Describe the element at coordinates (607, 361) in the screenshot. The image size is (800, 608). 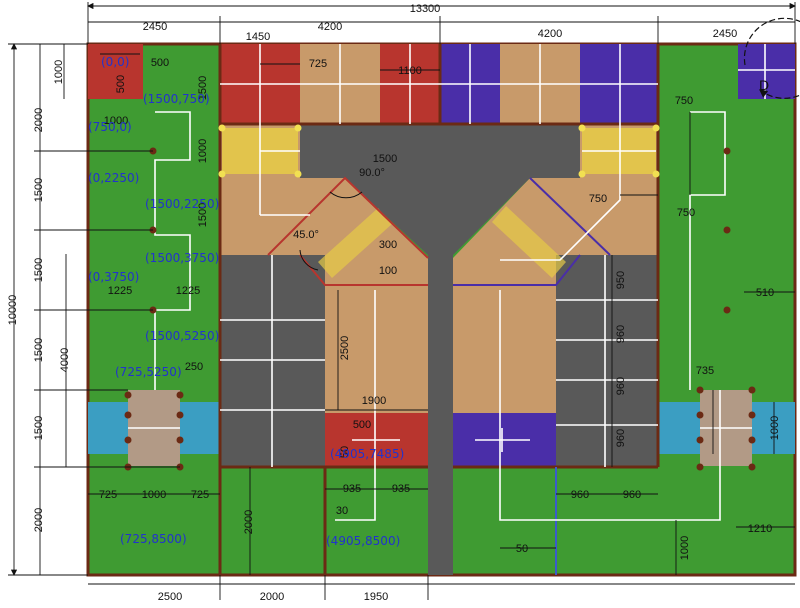
I see `gray-block-right-top` at that location.